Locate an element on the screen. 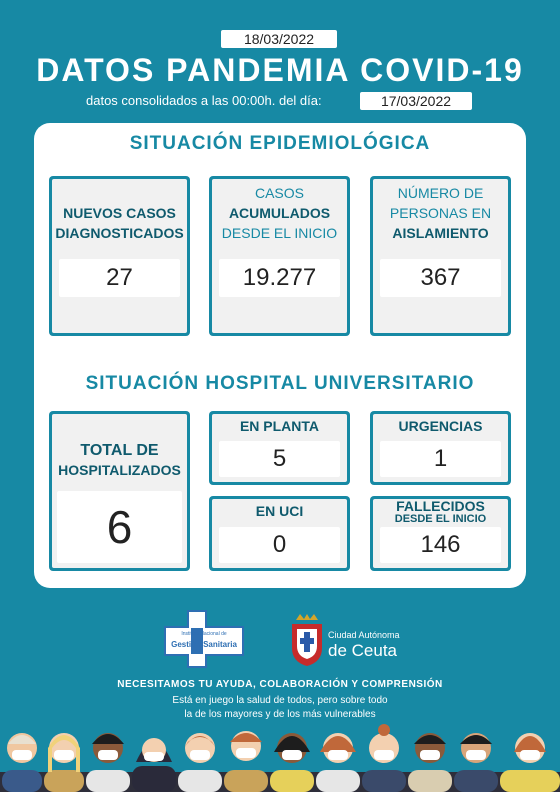 This screenshot has height=792, width=560. people-row is located at coordinates (280, 758).